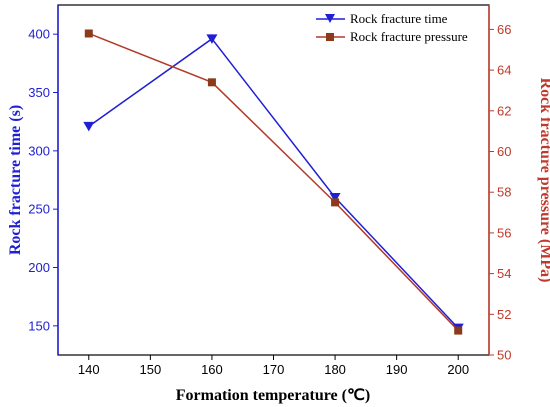 The image size is (550, 407). I want to click on y-right-axis: 50 52 54 56 58 60 62 64 66, so click(499, 184).